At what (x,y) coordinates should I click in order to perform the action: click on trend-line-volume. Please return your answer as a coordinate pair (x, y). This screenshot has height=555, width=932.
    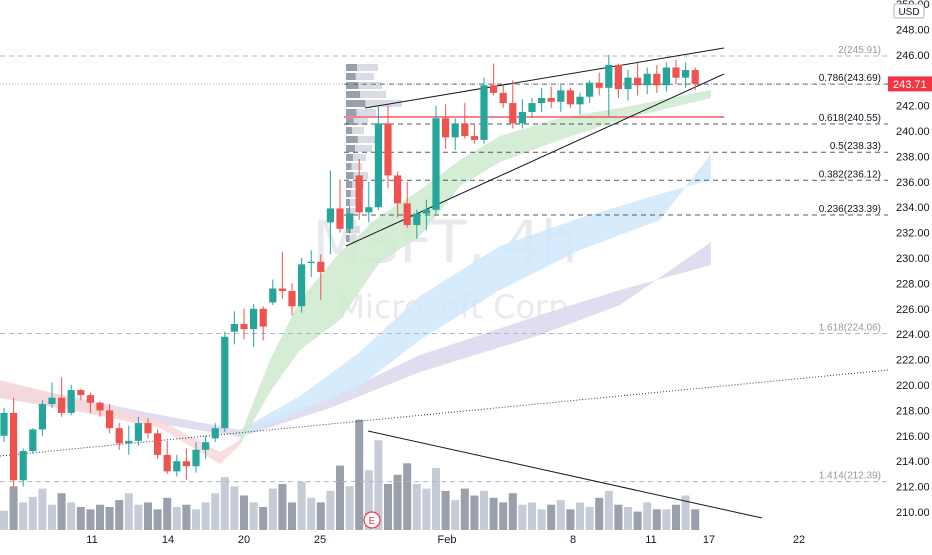
    Looking at the image, I should click on (565, 474).